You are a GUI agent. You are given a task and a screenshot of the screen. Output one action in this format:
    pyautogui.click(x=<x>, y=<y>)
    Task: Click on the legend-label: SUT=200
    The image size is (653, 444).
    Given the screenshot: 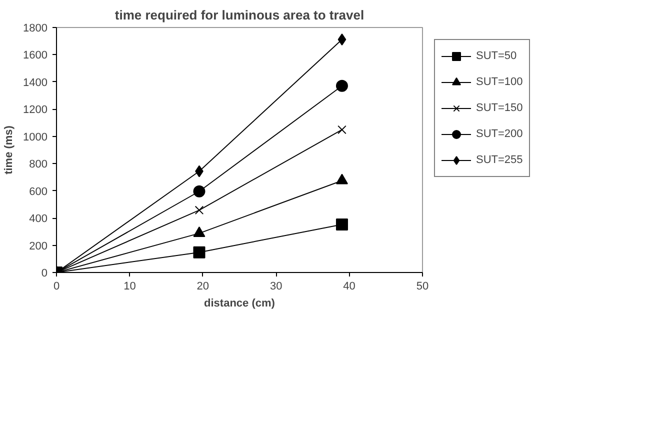 What is the action you would take?
    pyautogui.click(x=499, y=134)
    